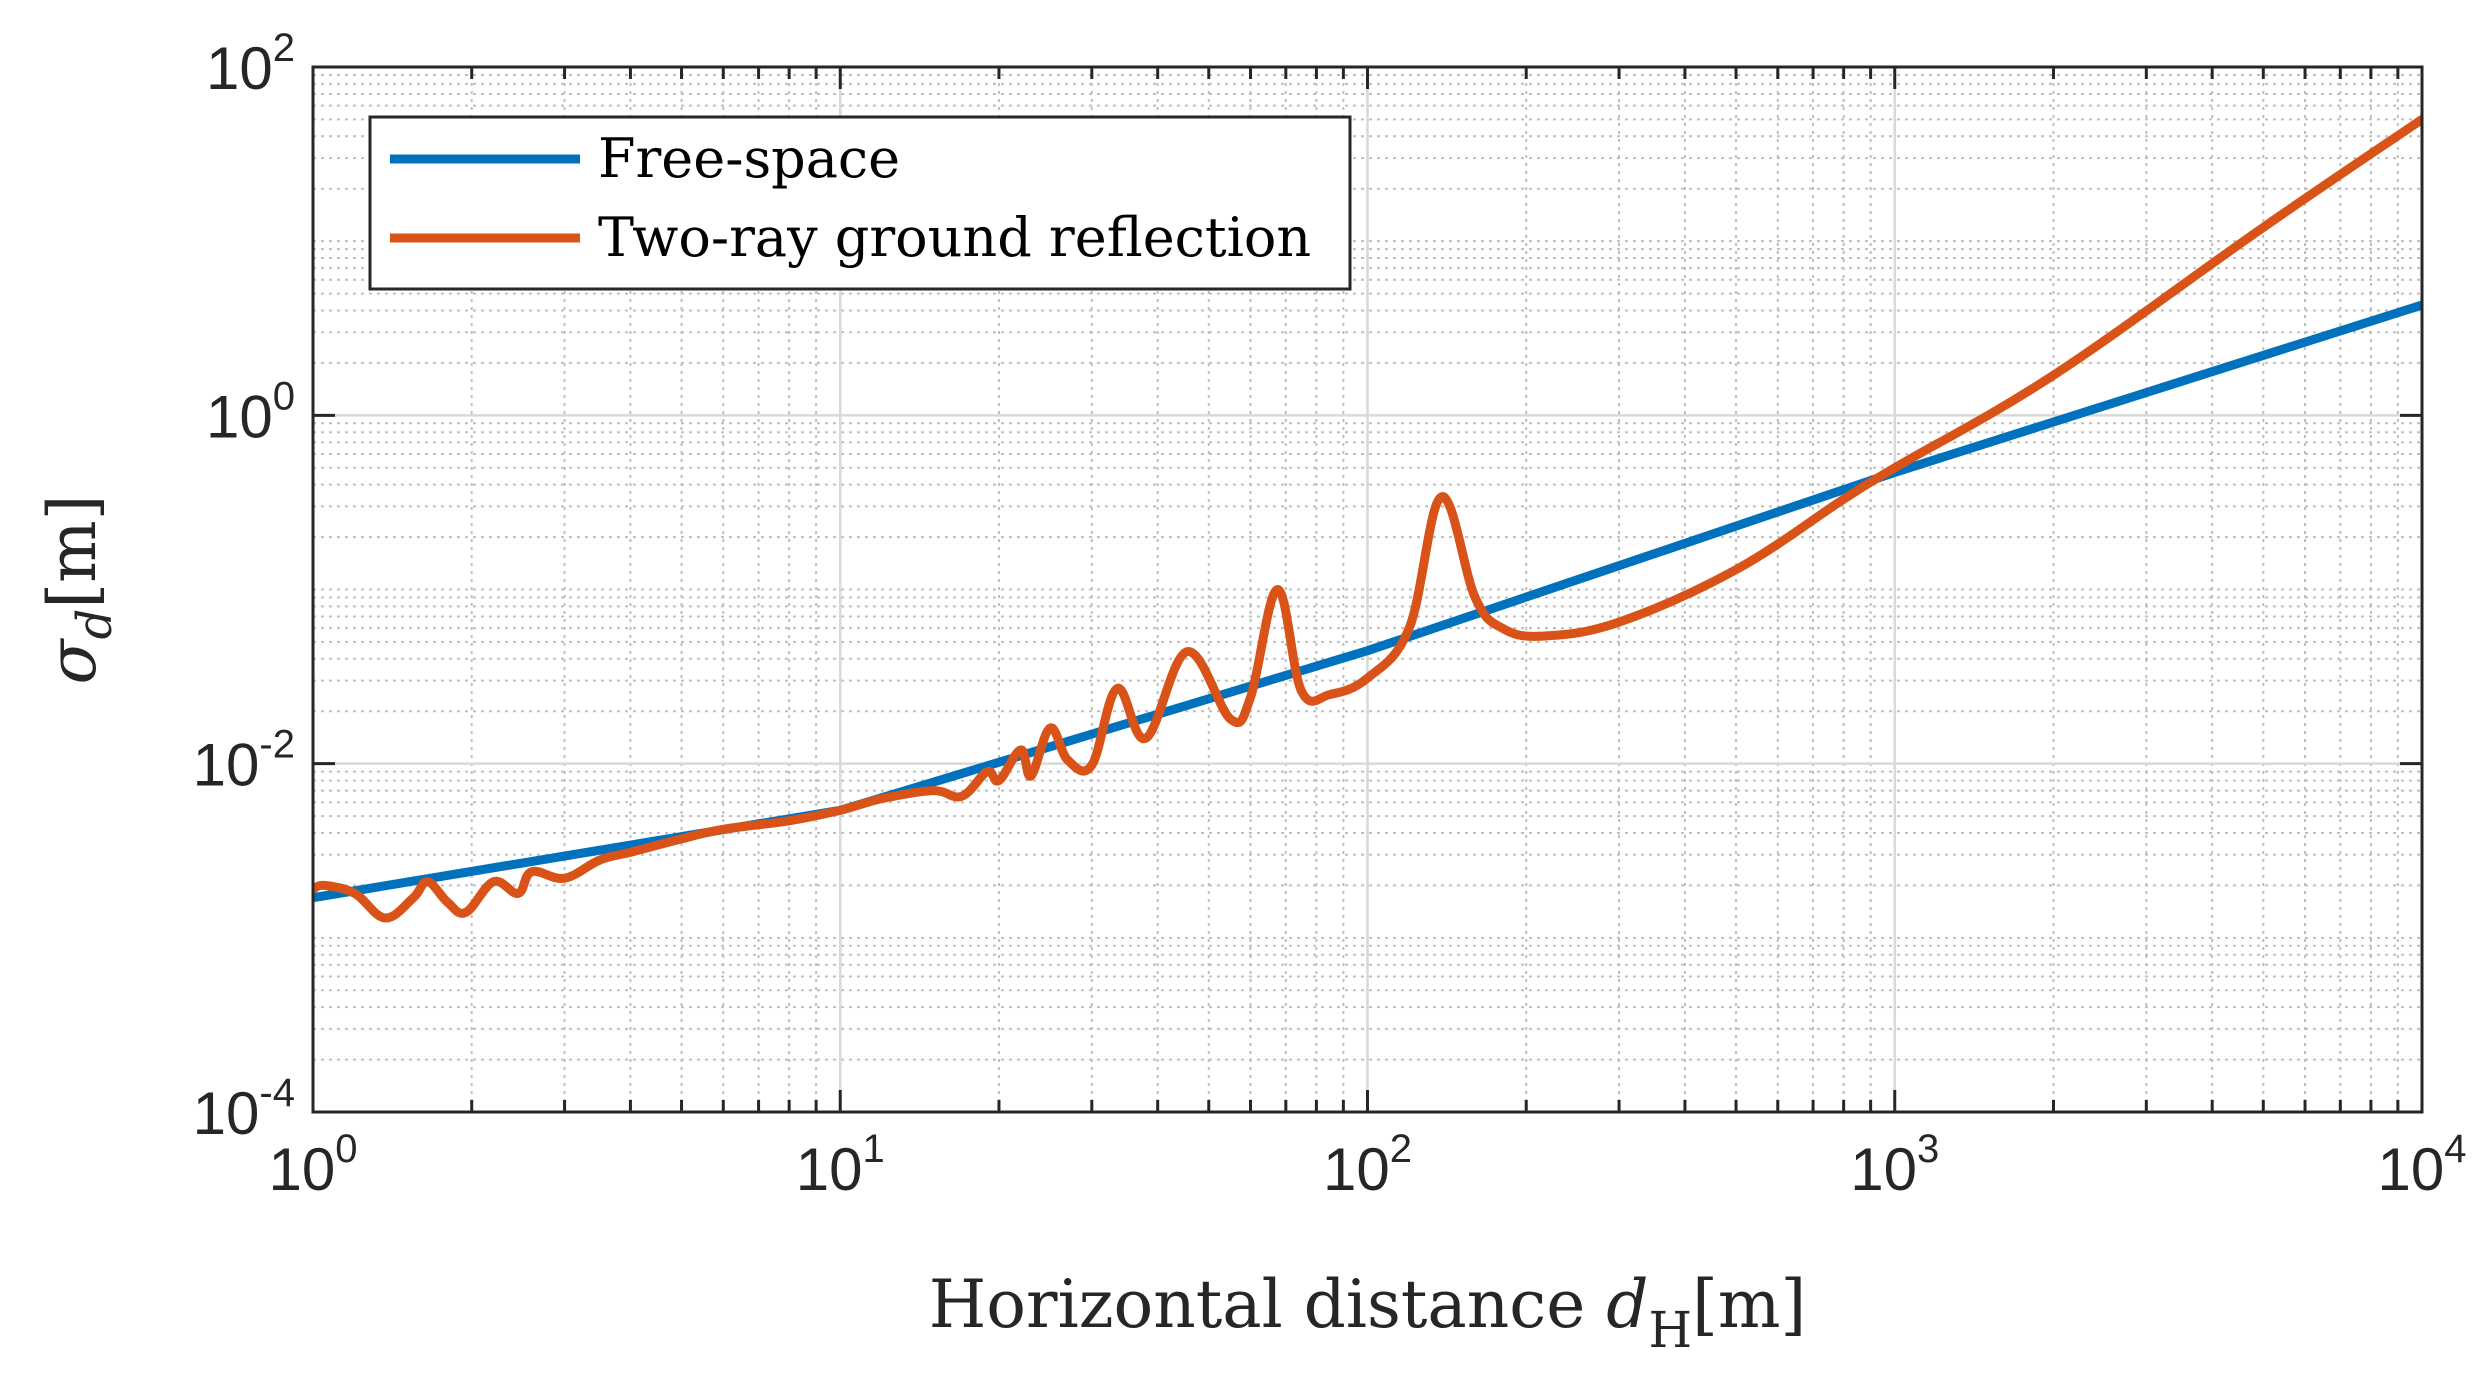 The width and height of the screenshot is (2488, 1395). I want to click on x-axis-label: Horizontal distance dH[m], so click(1367, 1312).